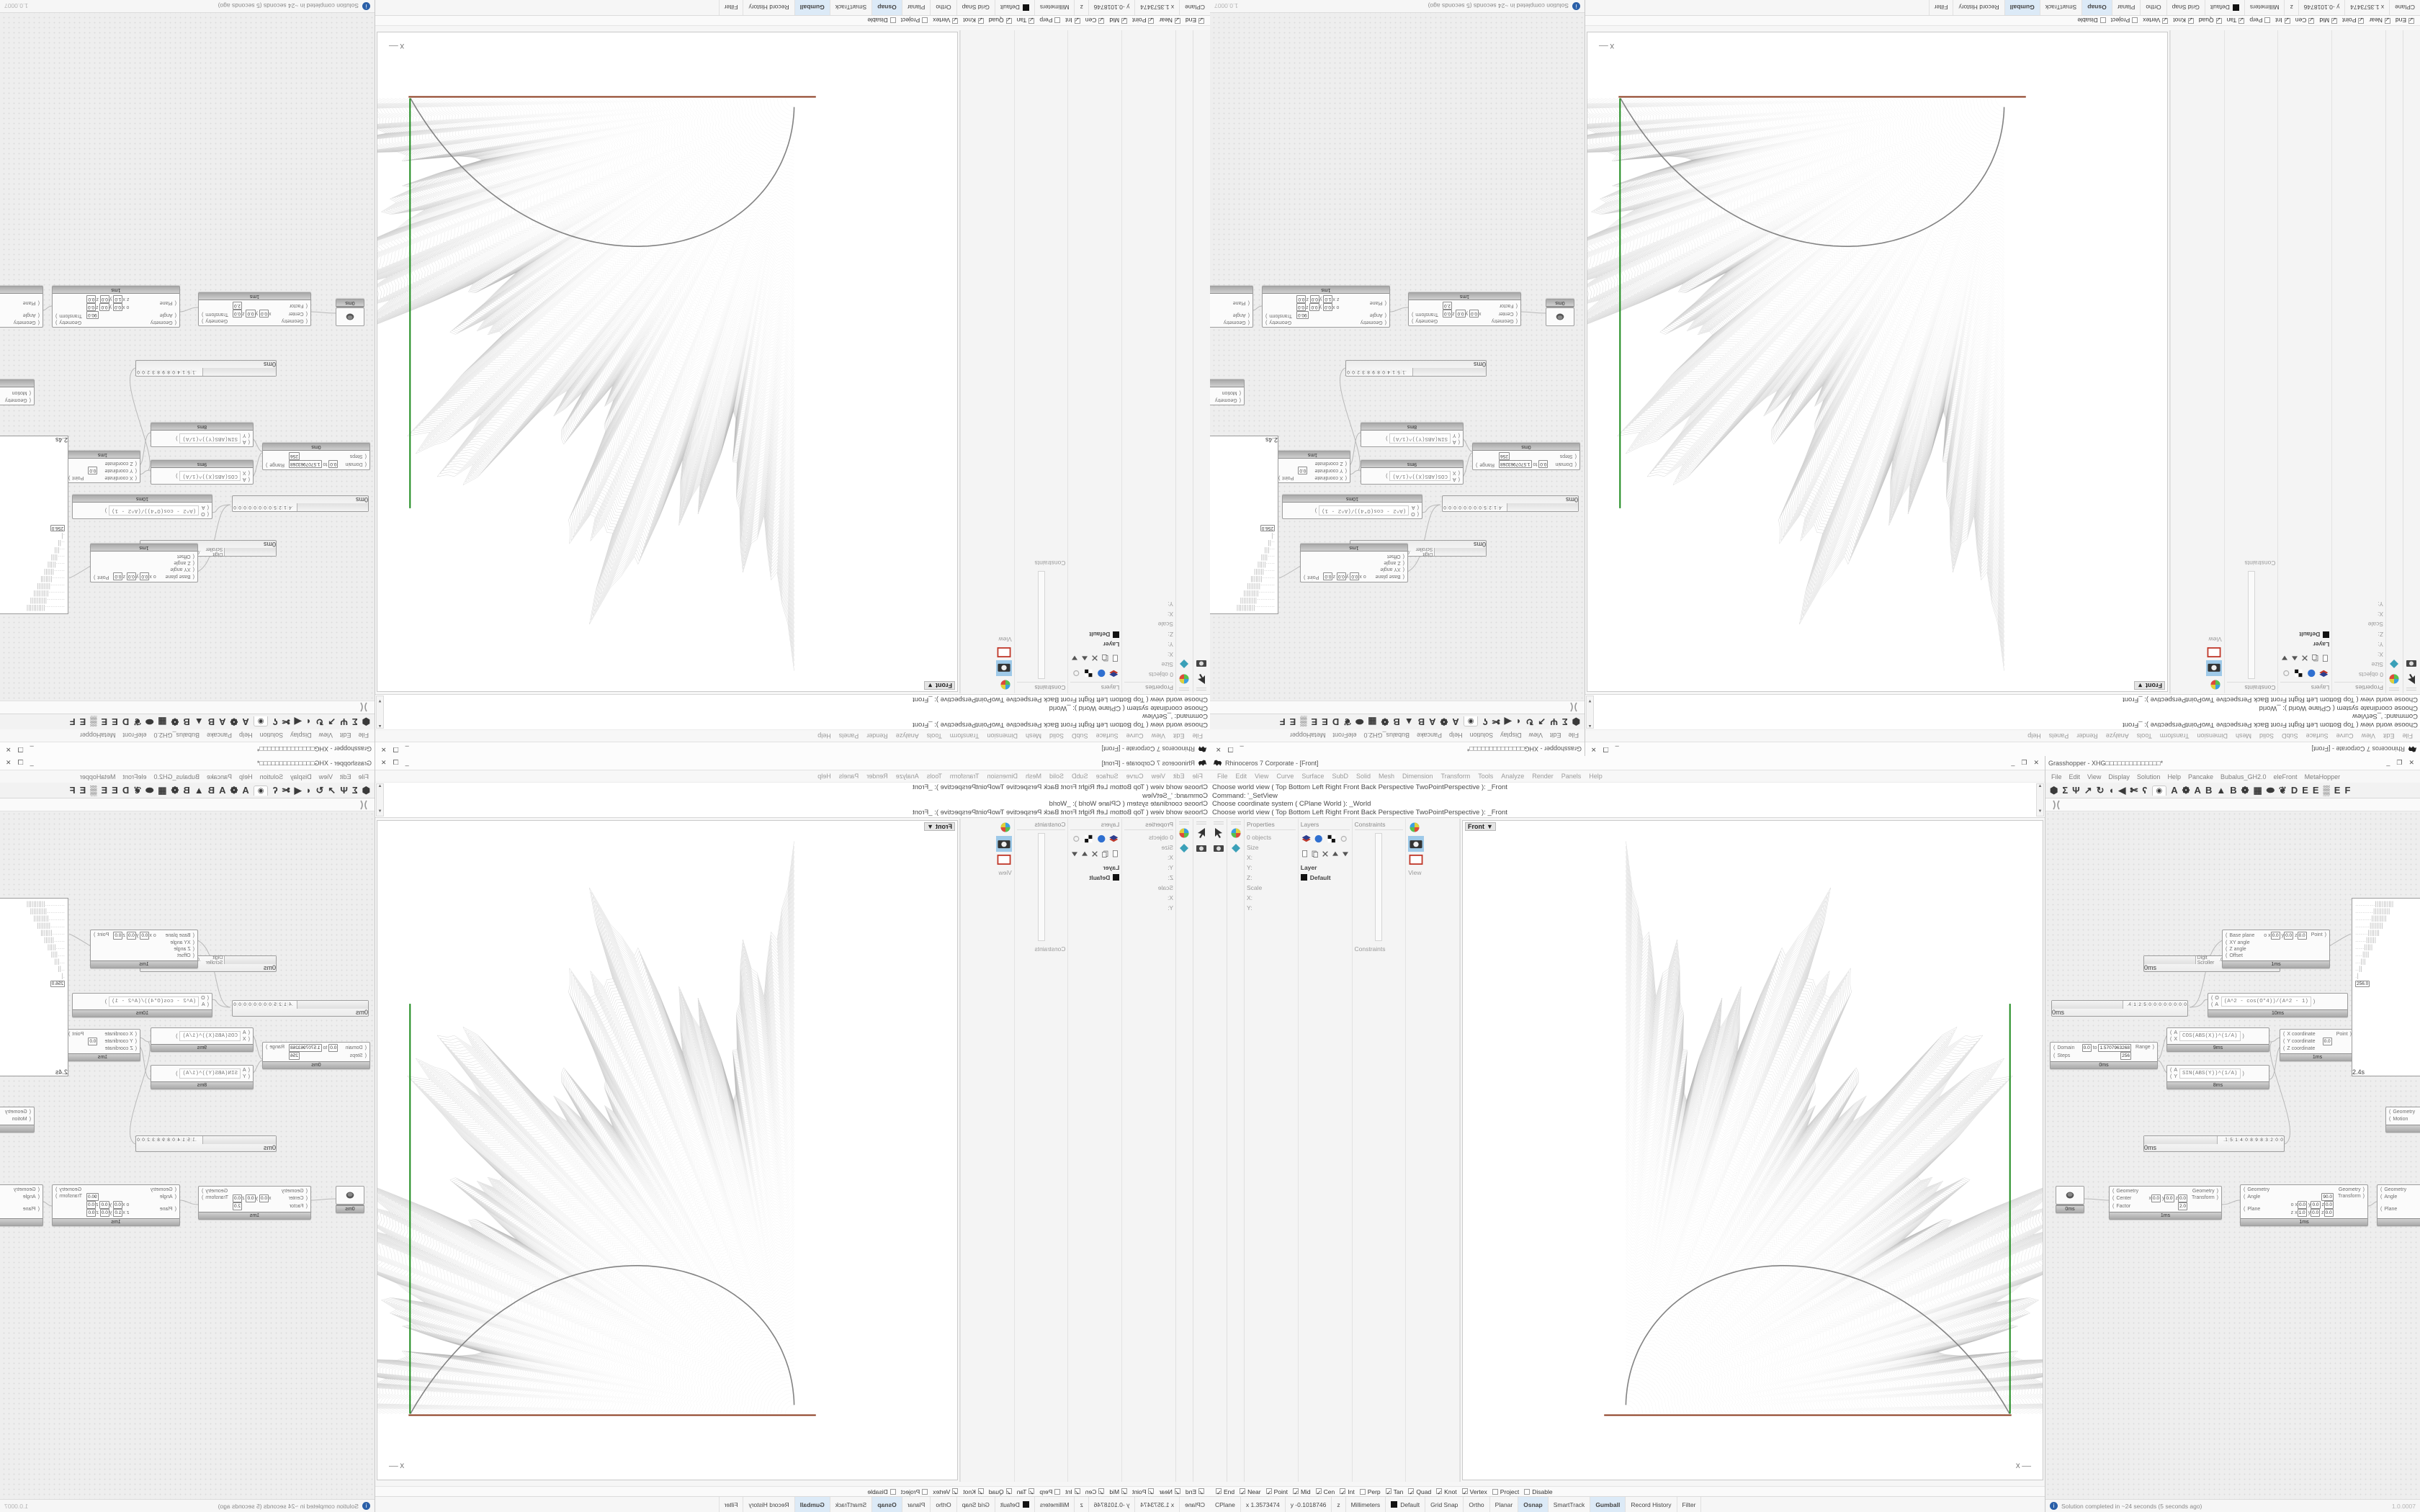 This screenshot has width=2420, height=1512. Describe the element at coordinates (176, 735) in the screenshot. I see `gh-menu-bubalus: Bubalus_GH2.0` at that location.